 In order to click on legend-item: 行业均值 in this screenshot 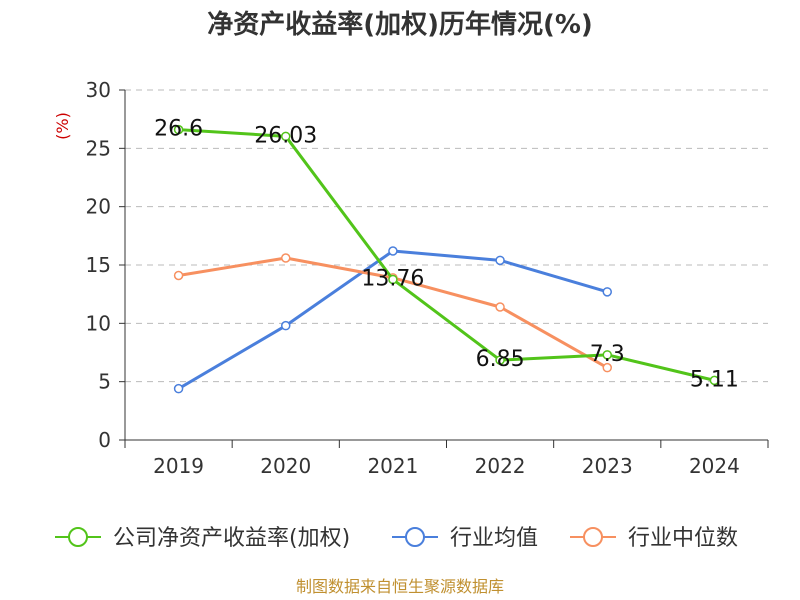, I will do `click(465, 538)`.